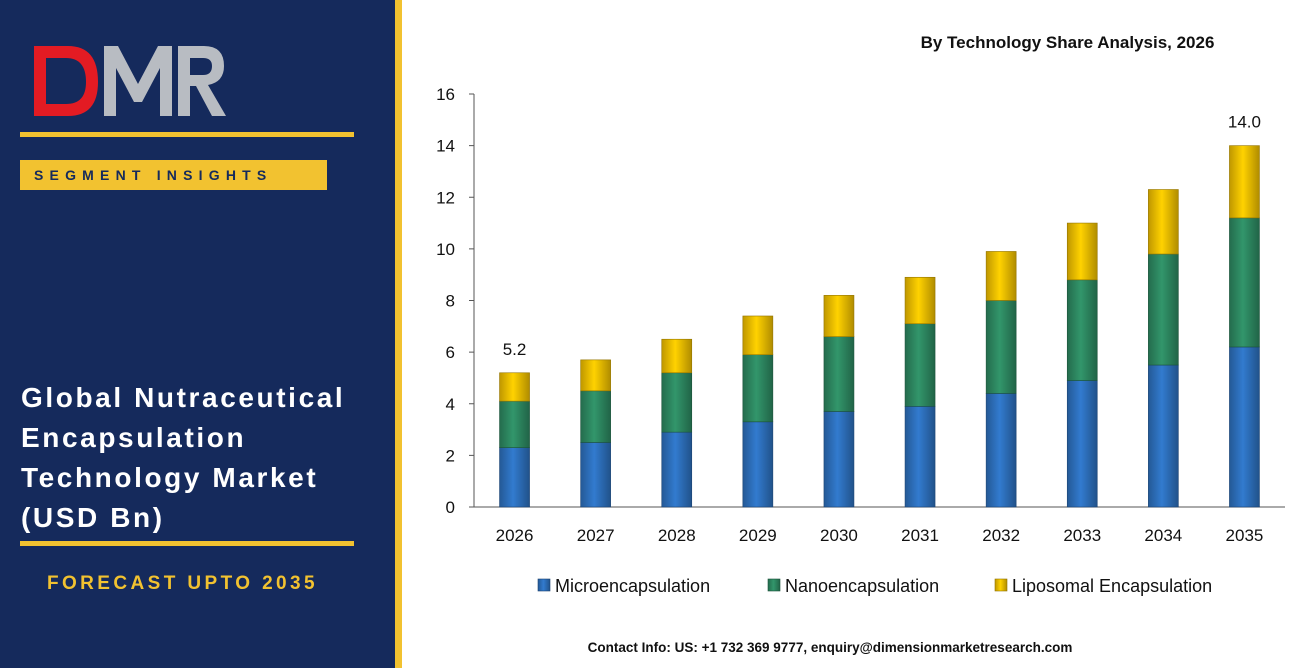  Describe the element at coordinates (398, 334) in the screenshot. I see `panel-divider` at that location.